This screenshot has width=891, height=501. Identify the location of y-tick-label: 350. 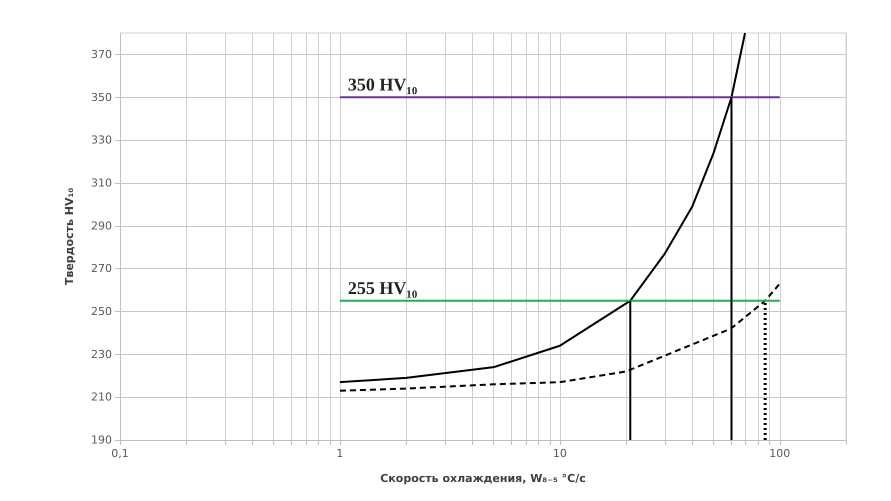
(101, 97).